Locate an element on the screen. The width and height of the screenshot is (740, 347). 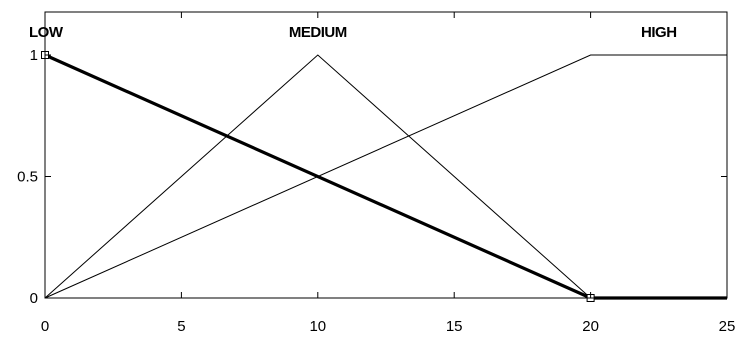
y-tick-label-1: 0.5 is located at coordinates (27, 177).